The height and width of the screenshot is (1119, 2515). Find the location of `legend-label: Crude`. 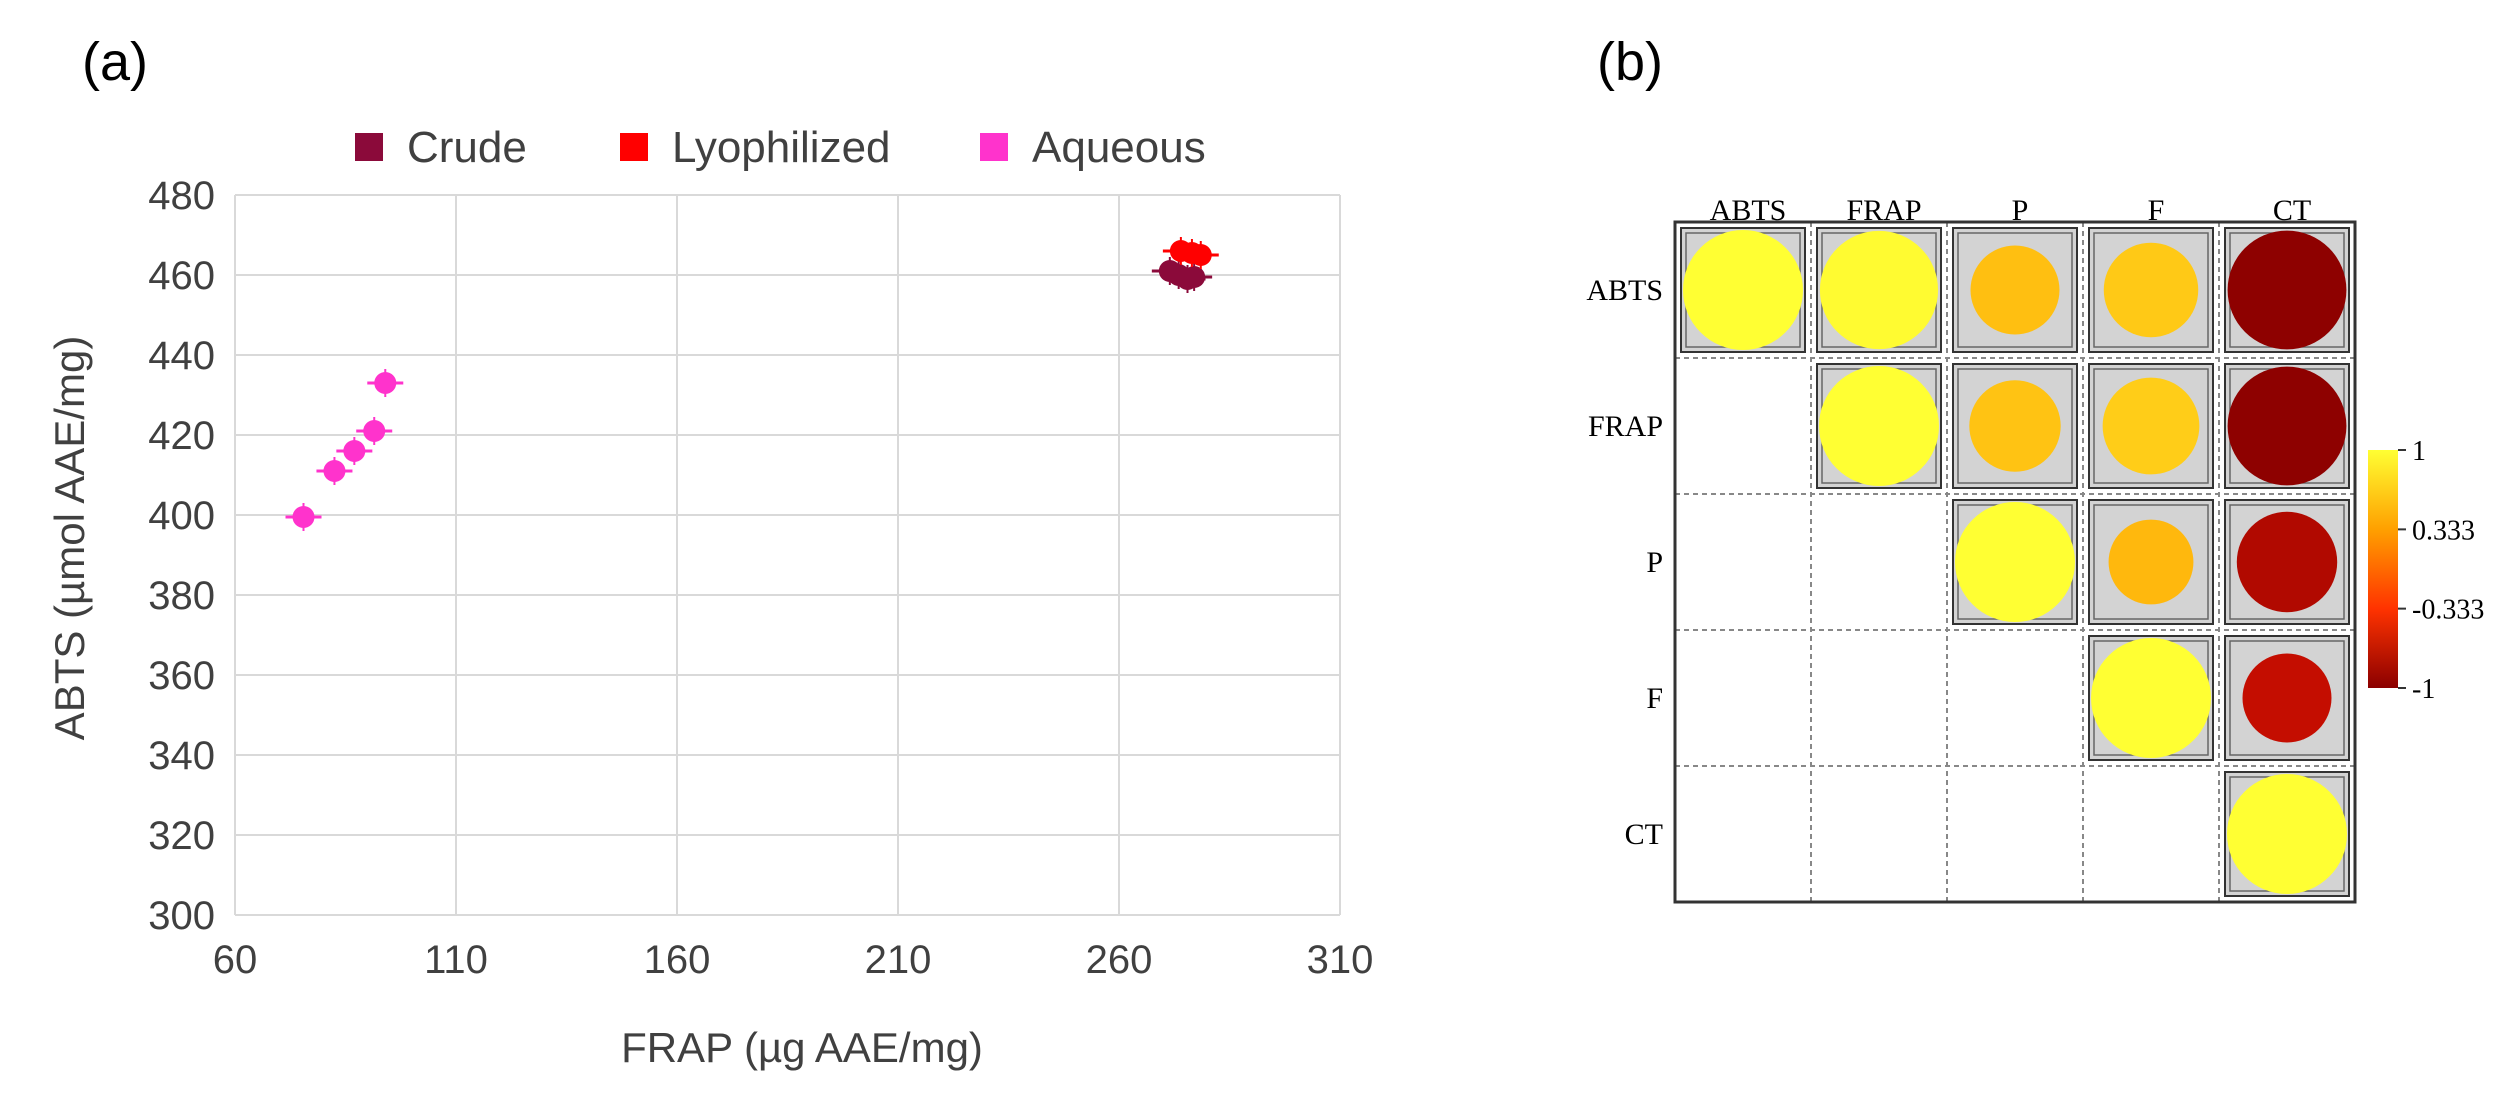

legend-label: Crude is located at coordinates (467, 147).